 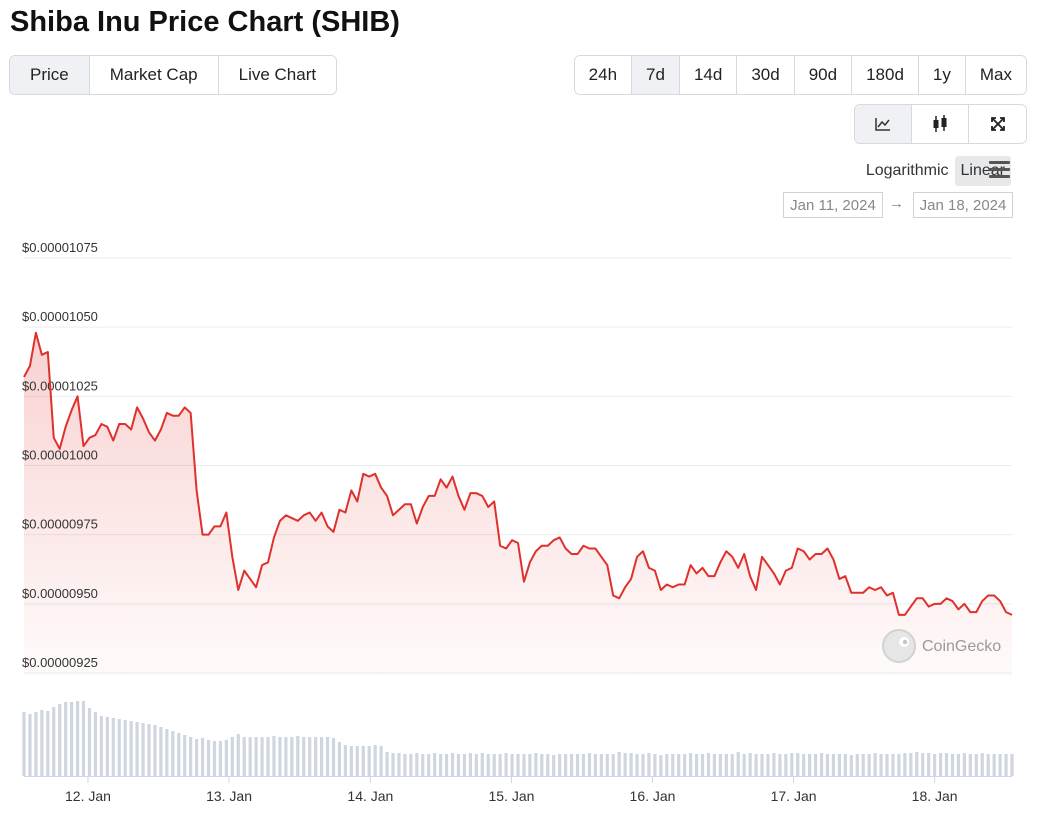 I want to click on fullscreen-button, so click(x=997, y=124).